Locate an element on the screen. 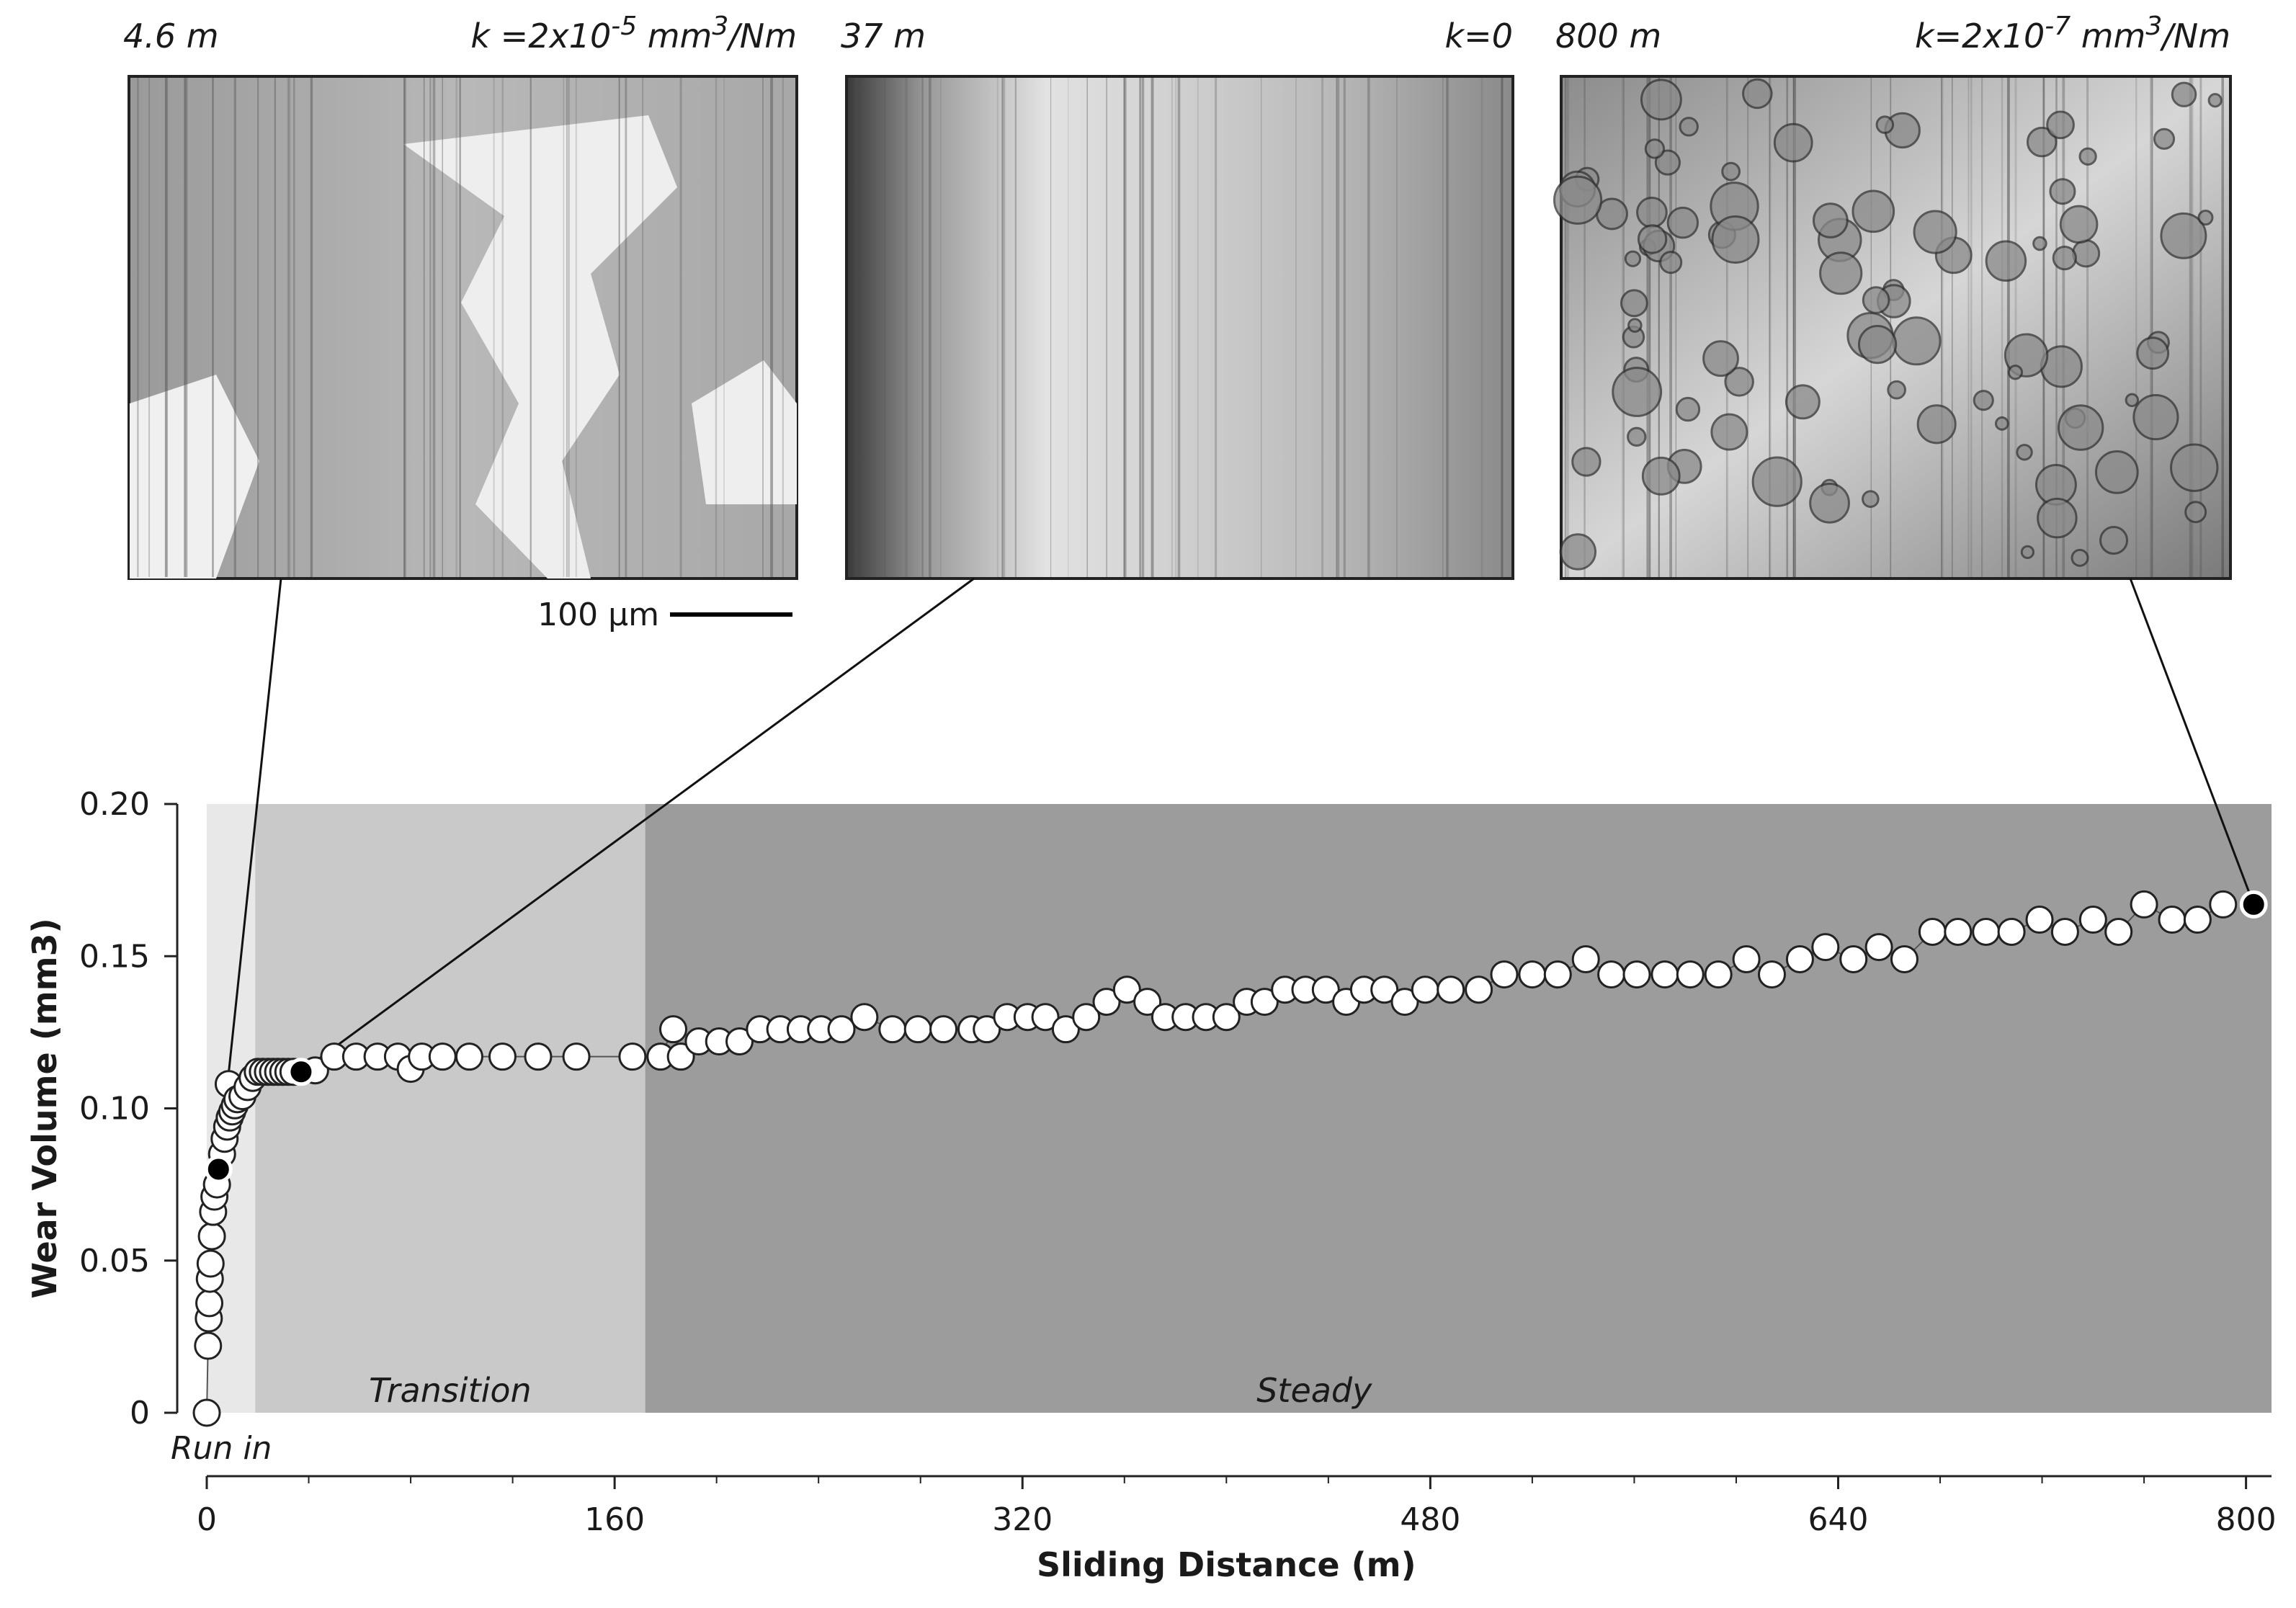  wear-rate-part: -7 is located at coordinates (2058, 27).